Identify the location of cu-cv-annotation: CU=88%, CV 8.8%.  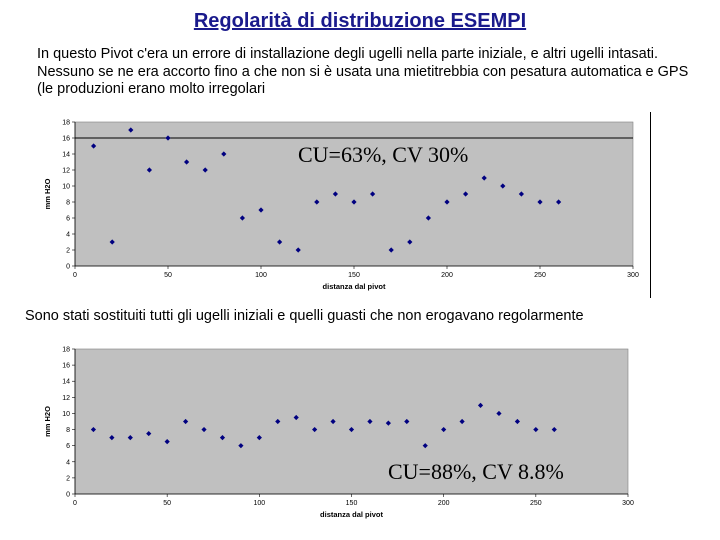
(476, 471).